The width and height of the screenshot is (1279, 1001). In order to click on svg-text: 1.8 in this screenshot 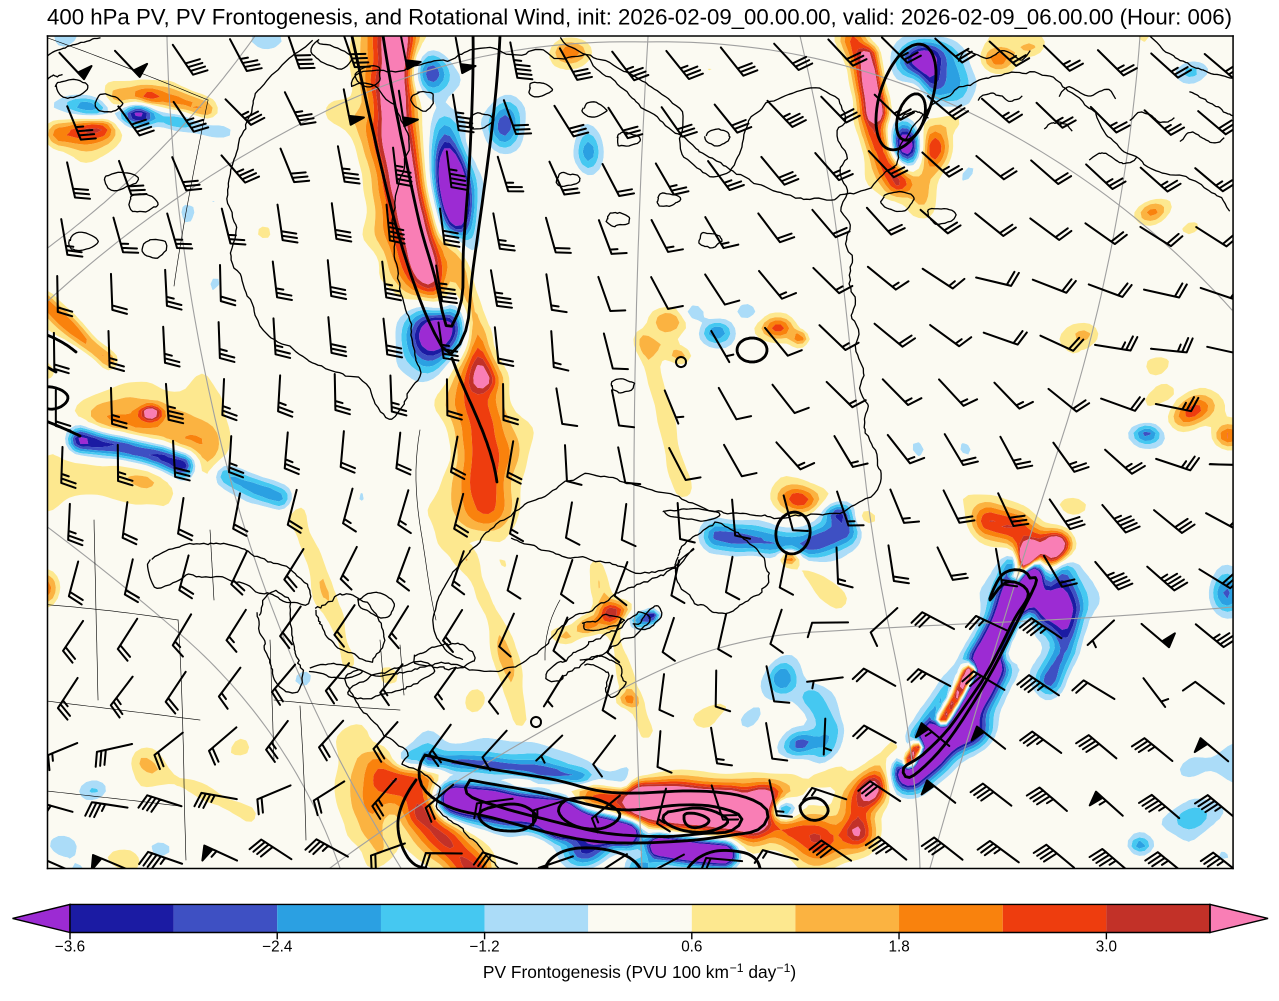, I will do `click(898, 946)`.